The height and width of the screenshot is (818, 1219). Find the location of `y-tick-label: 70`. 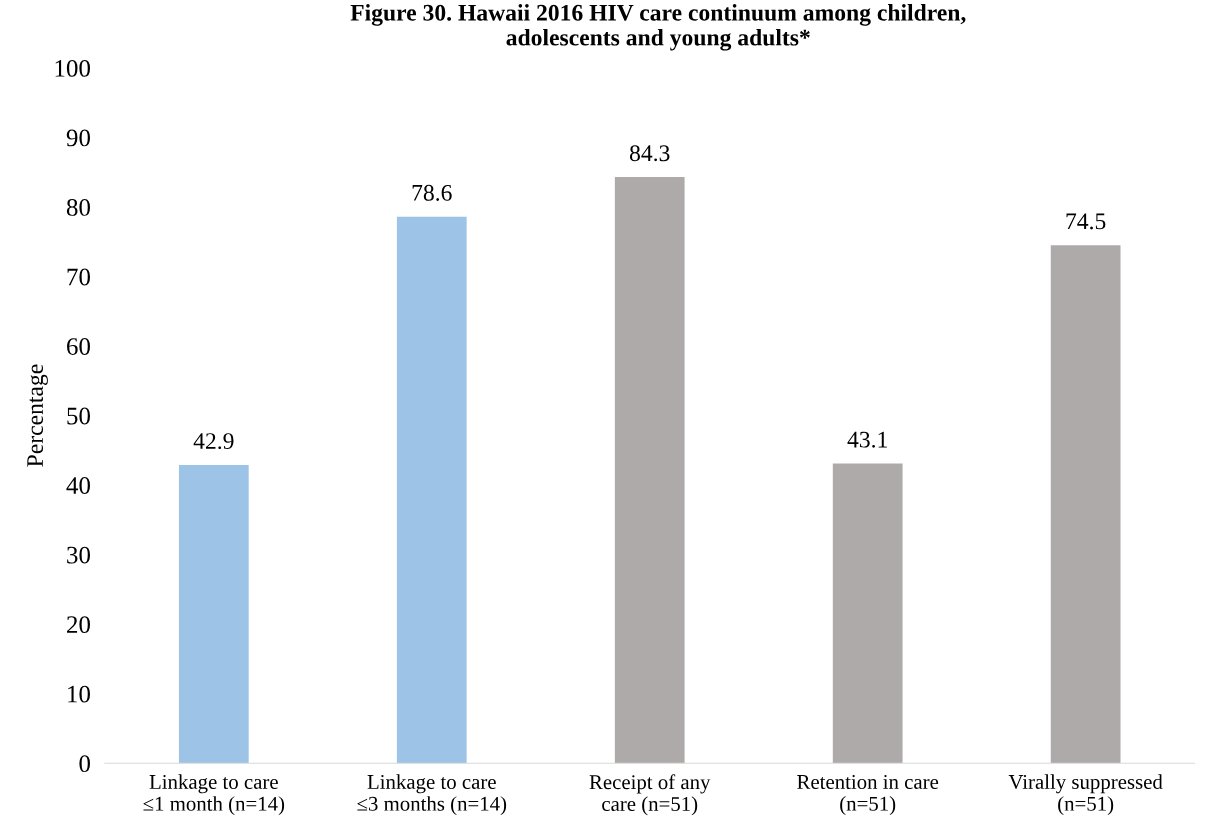

y-tick-label: 70 is located at coordinates (78, 277).